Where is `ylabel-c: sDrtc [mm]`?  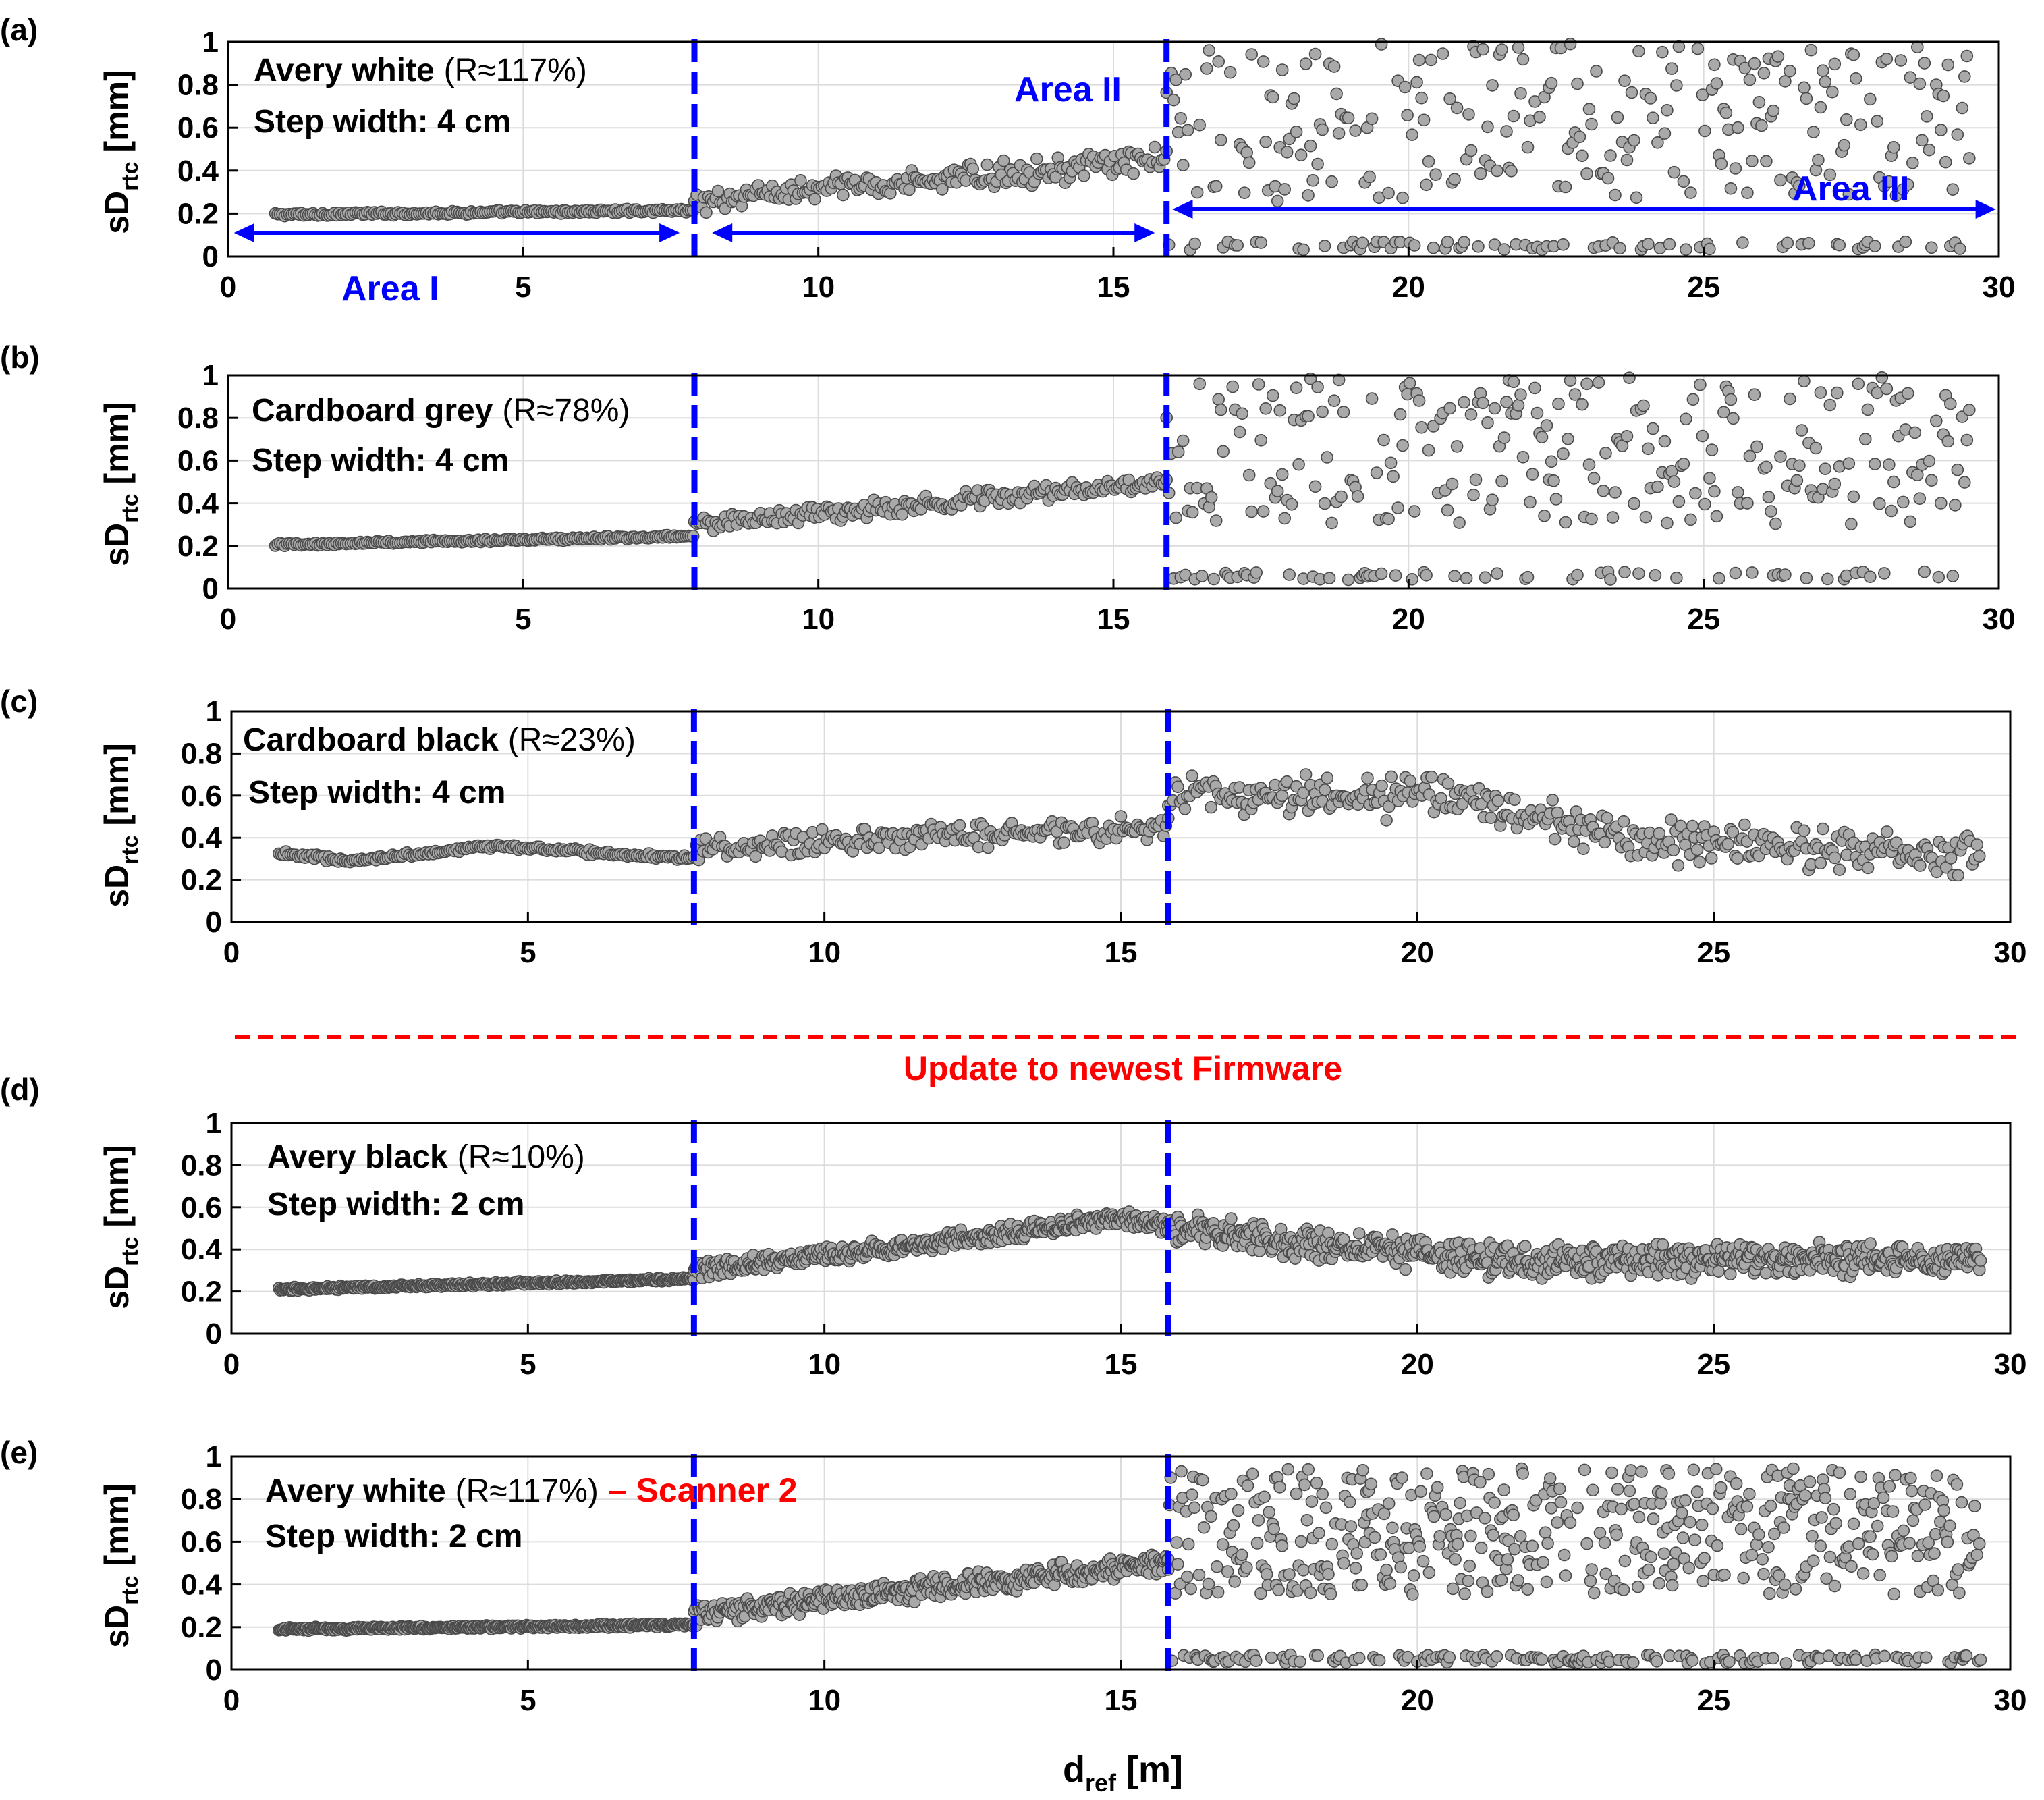 ylabel-c: sDrtc [mm] is located at coordinates (120, 825).